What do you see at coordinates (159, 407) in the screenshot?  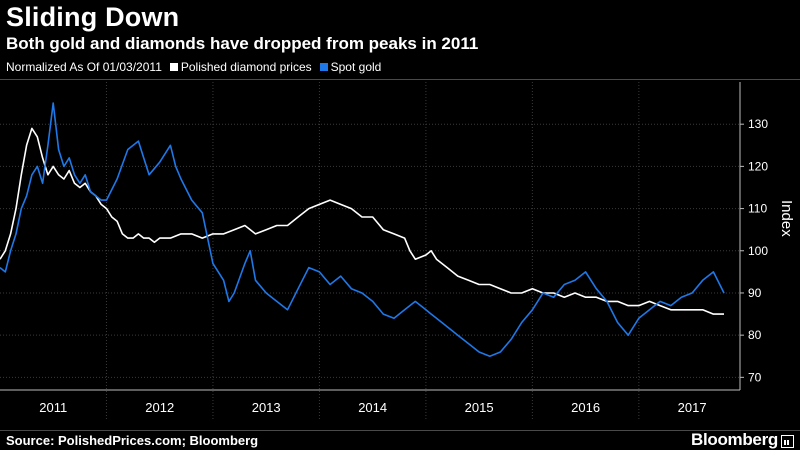 I see `x-tick-label: 2012` at bounding box center [159, 407].